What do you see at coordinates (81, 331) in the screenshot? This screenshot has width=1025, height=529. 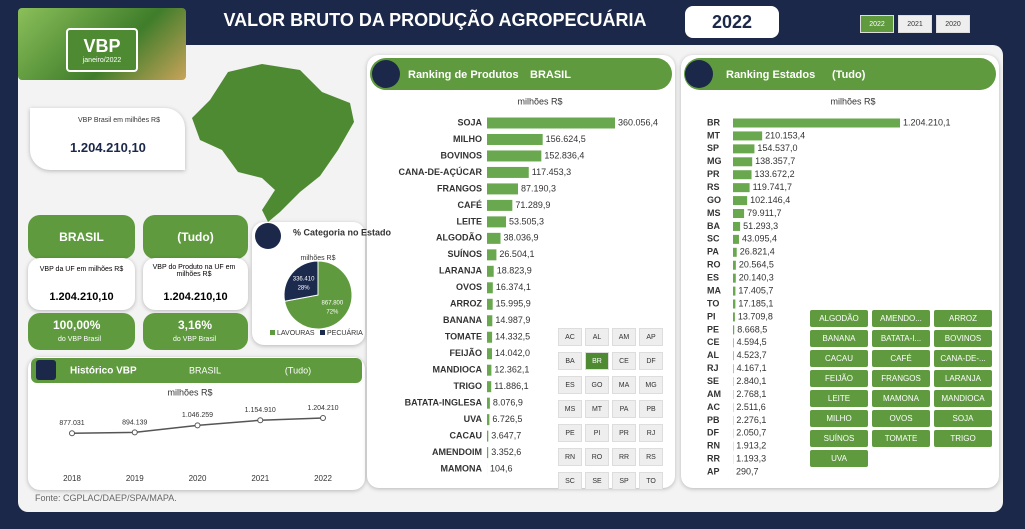 I see `uf-share: 100,00% do VBP Brasil` at bounding box center [81, 331].